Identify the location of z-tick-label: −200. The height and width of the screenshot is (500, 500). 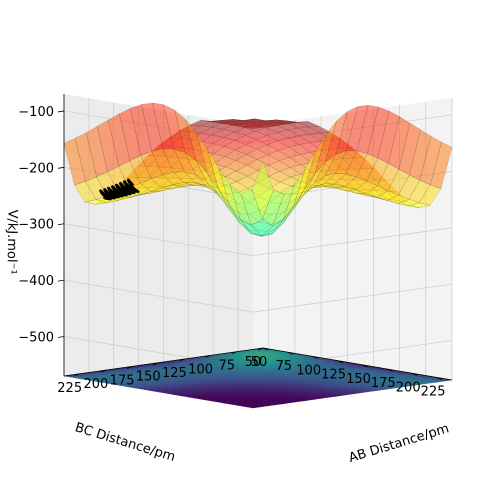
(36, 168).